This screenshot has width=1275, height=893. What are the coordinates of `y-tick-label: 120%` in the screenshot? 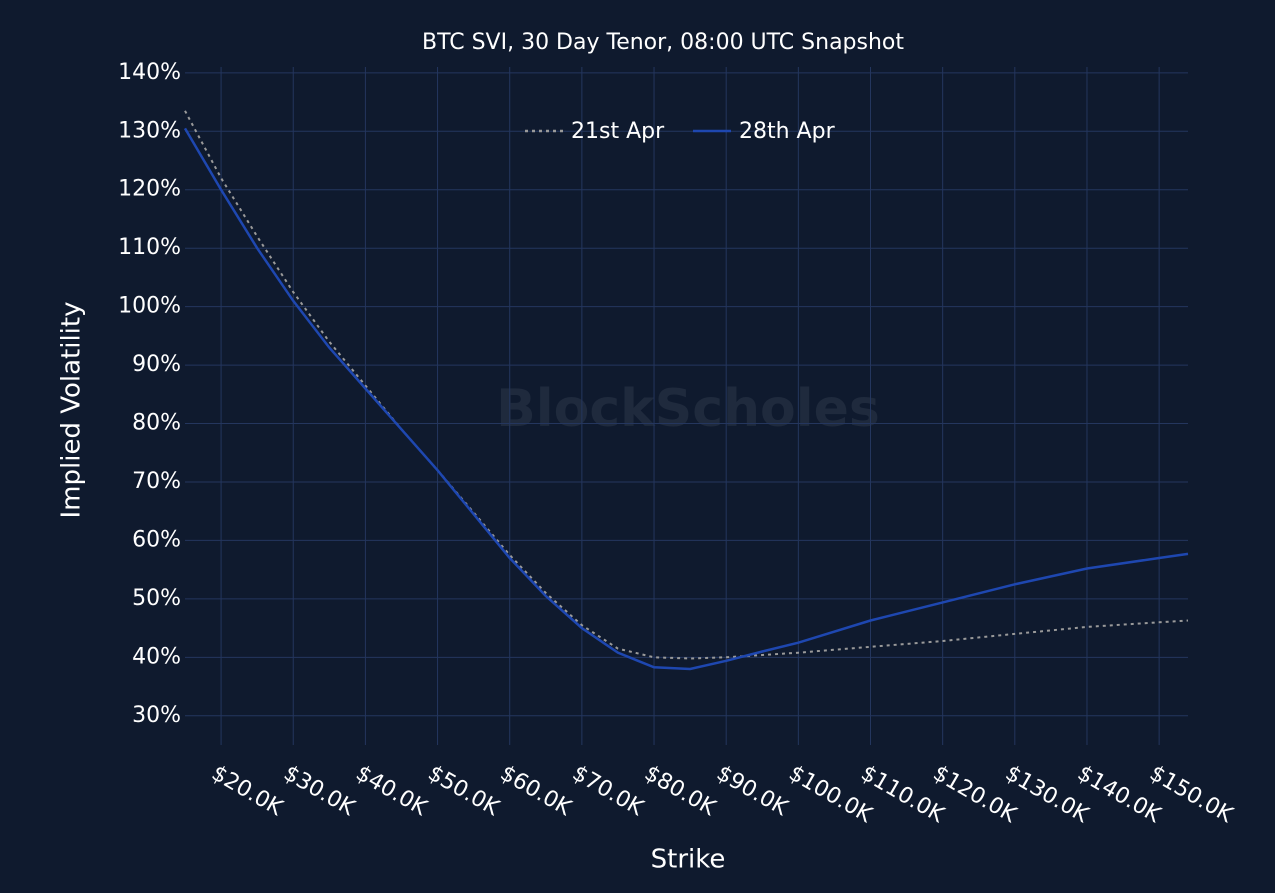 It's located at (149, 189).